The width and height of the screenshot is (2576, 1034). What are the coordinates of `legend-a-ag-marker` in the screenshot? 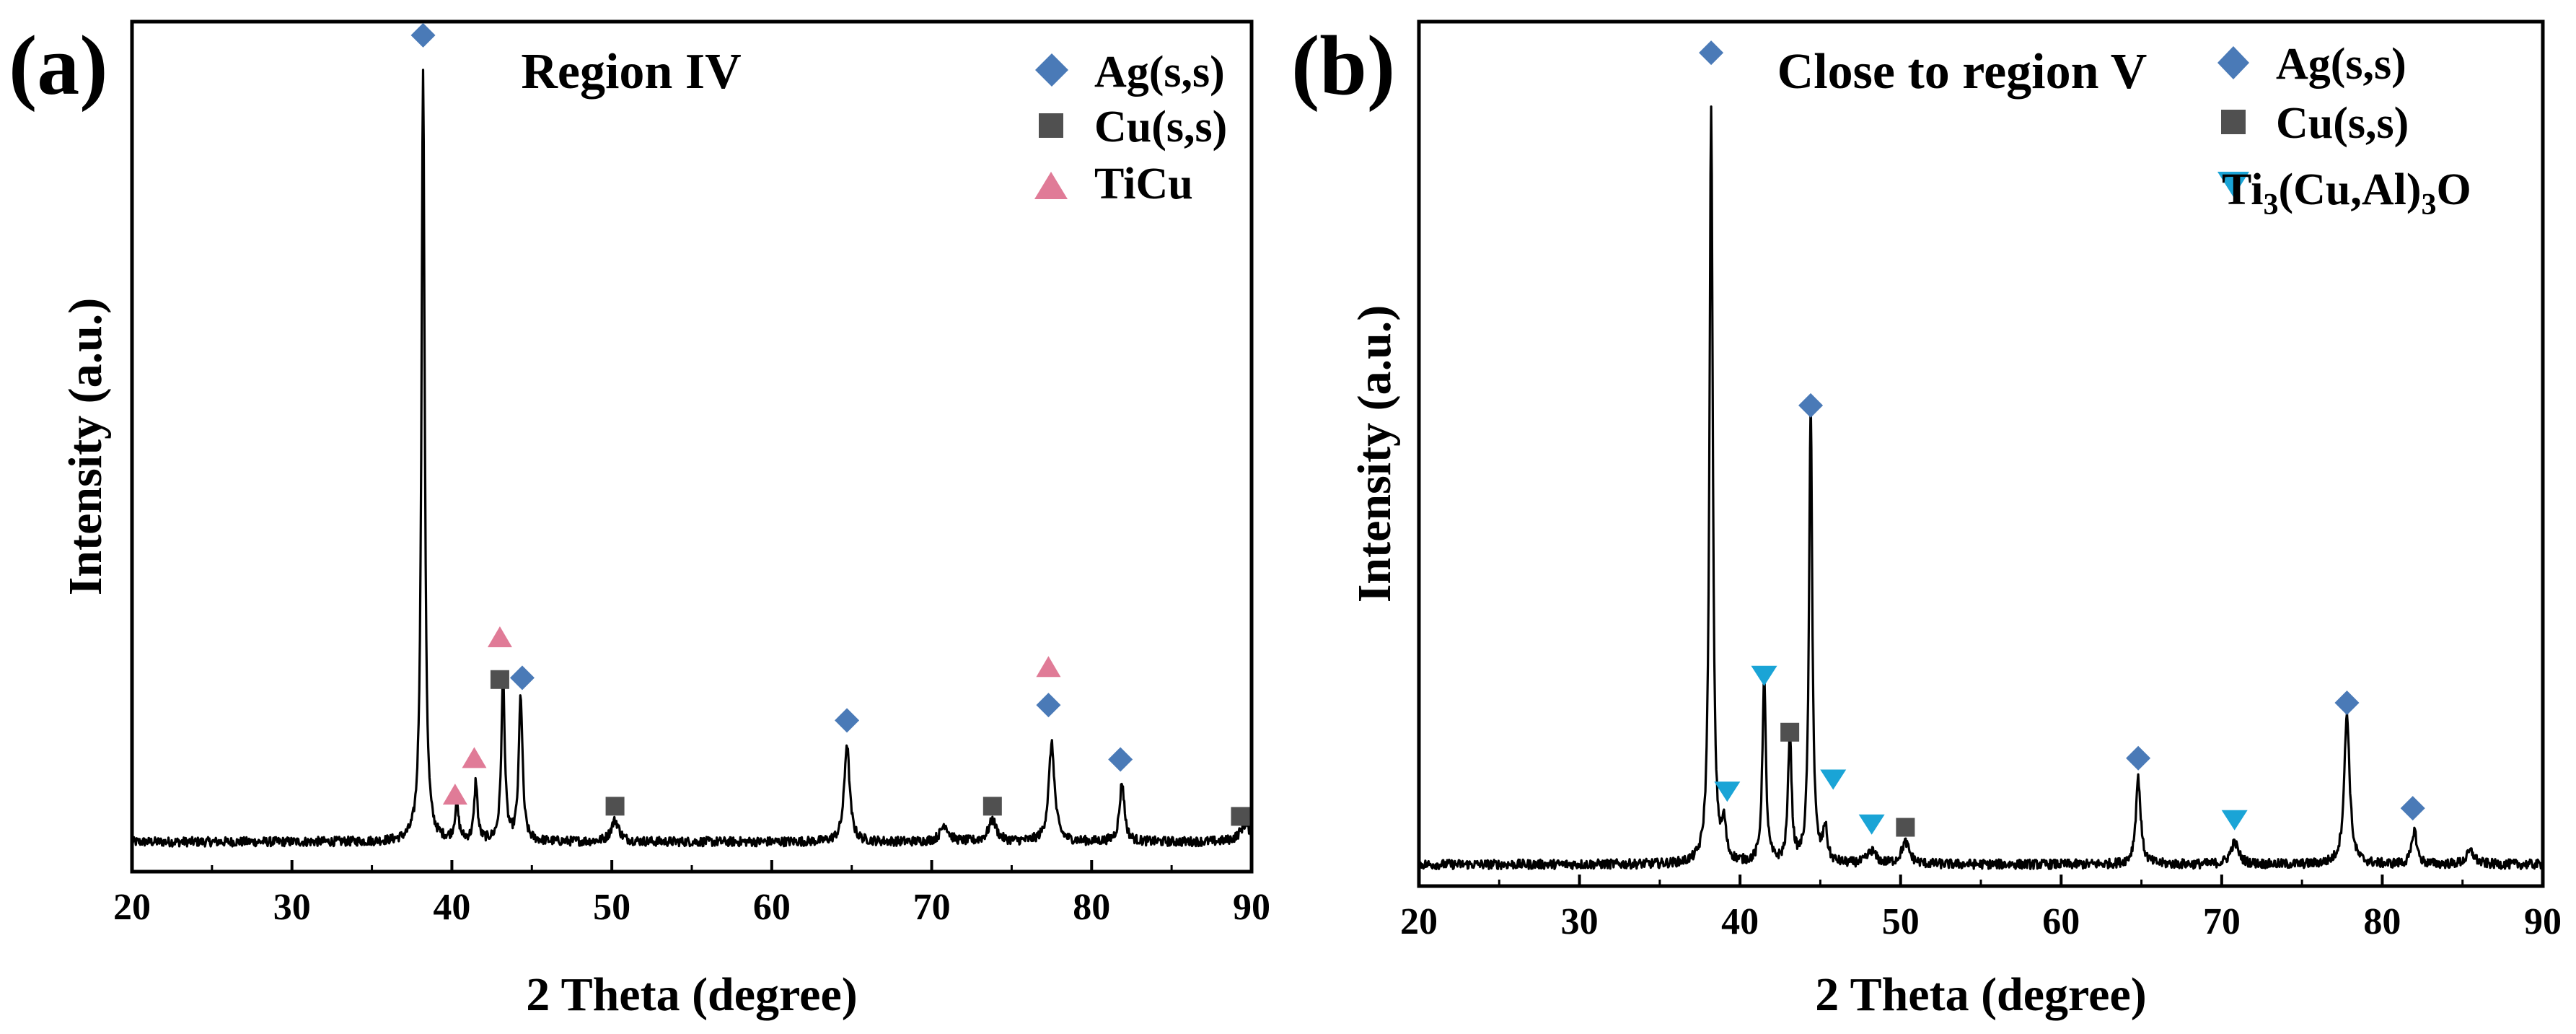 It's located at (1051, 70).